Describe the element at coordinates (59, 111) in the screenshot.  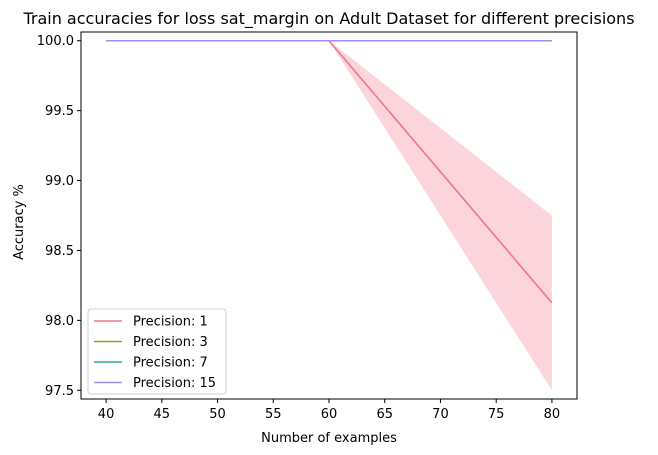
I see `y-tick-label: 99.5` at that location.